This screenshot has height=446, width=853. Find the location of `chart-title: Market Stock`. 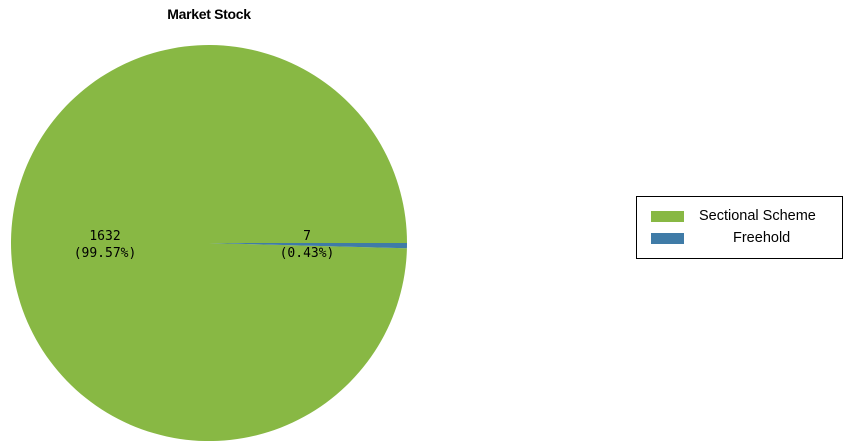

chart-title: Market Stock is located at coordinates (209, 14).